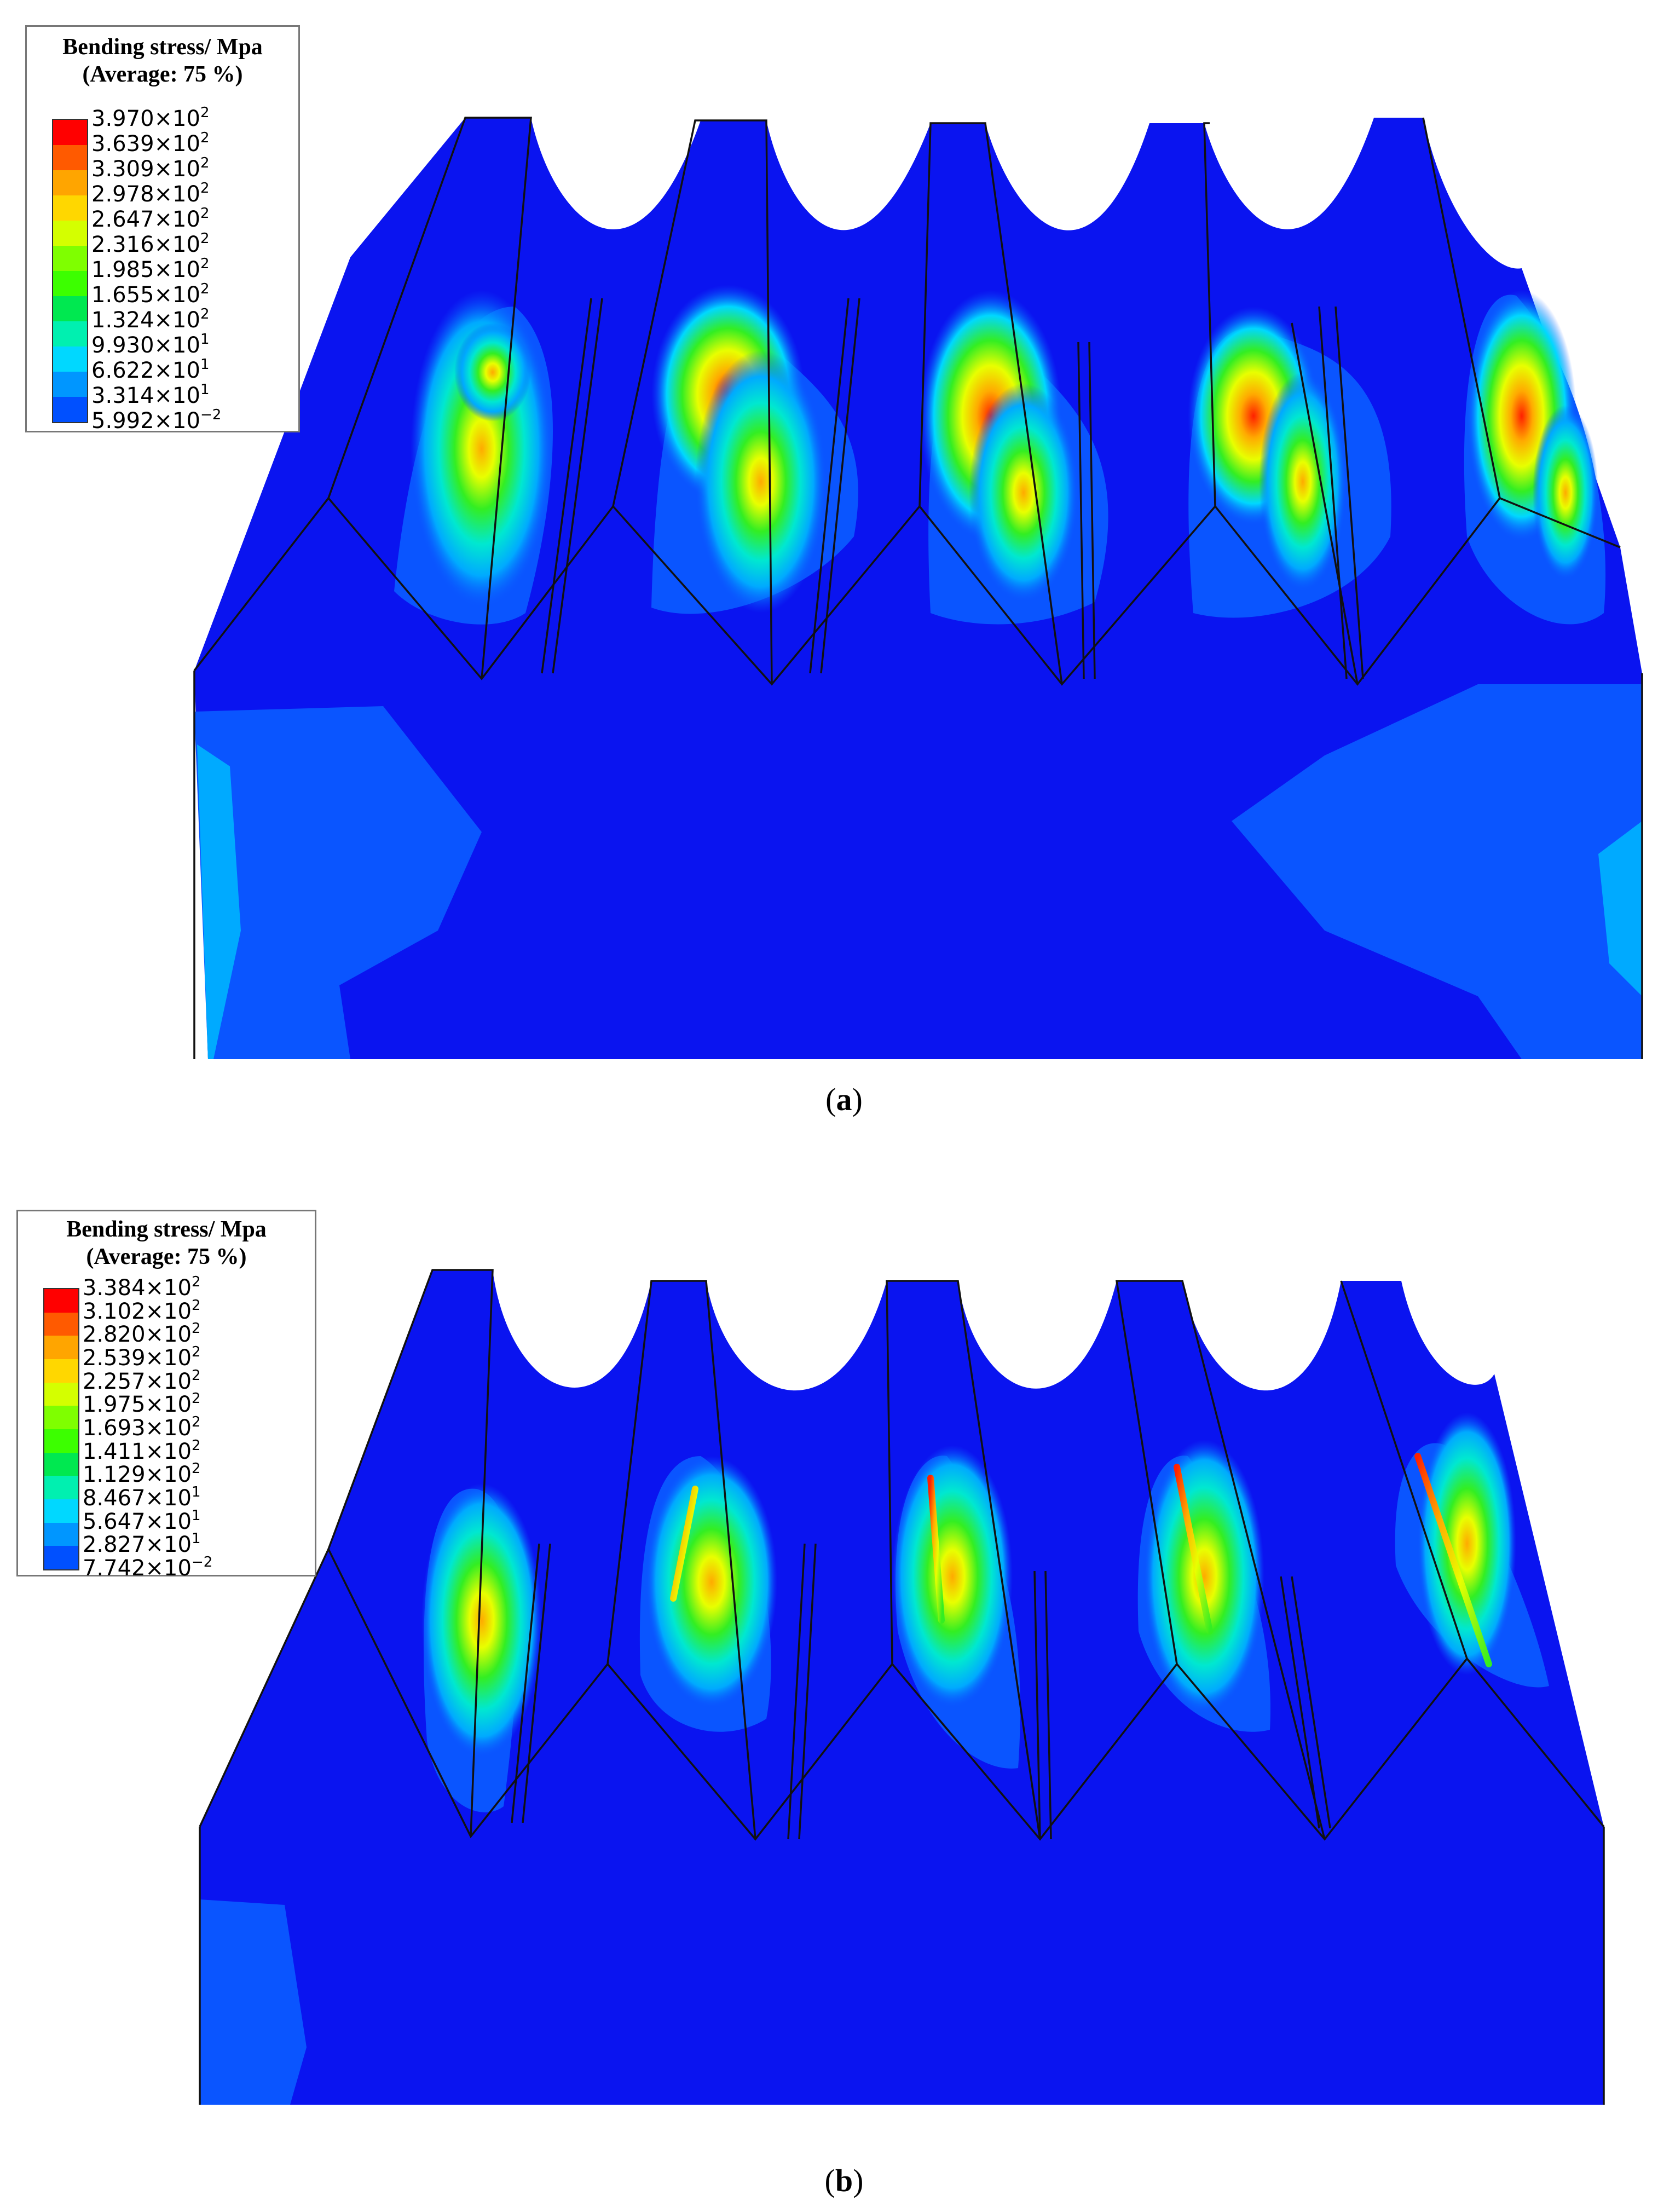  I want to click on legend-colorbar-a, so click(70, 271).